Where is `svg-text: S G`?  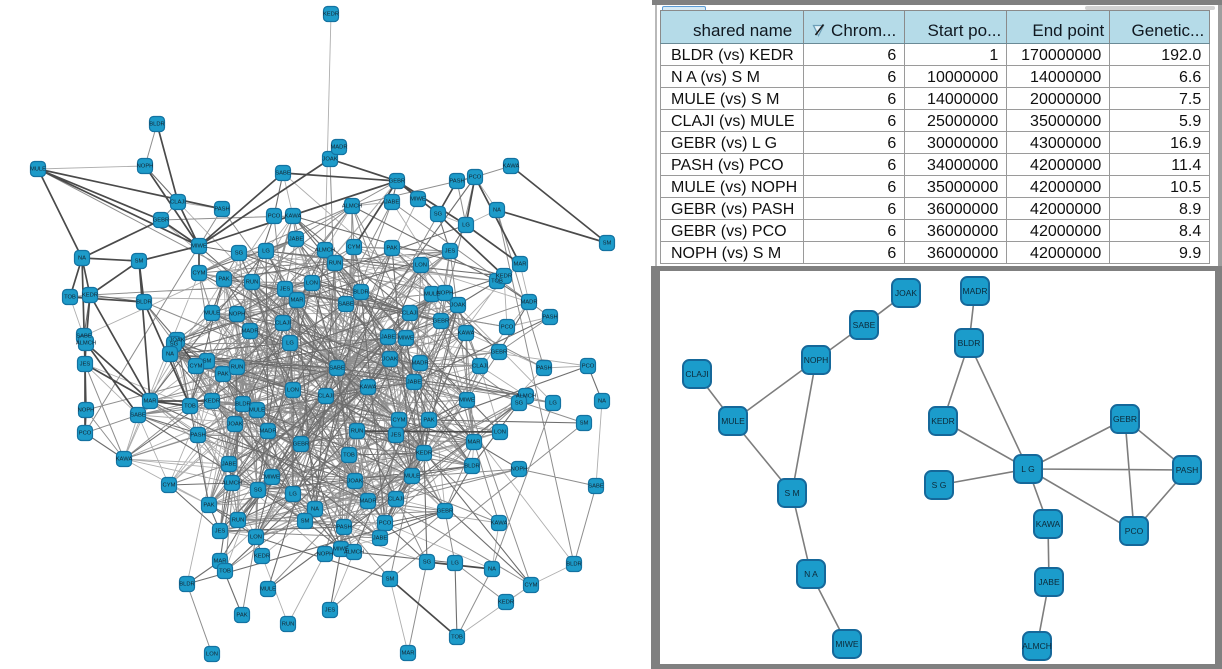 svg-text: S G is located at coordinates (939, 485).